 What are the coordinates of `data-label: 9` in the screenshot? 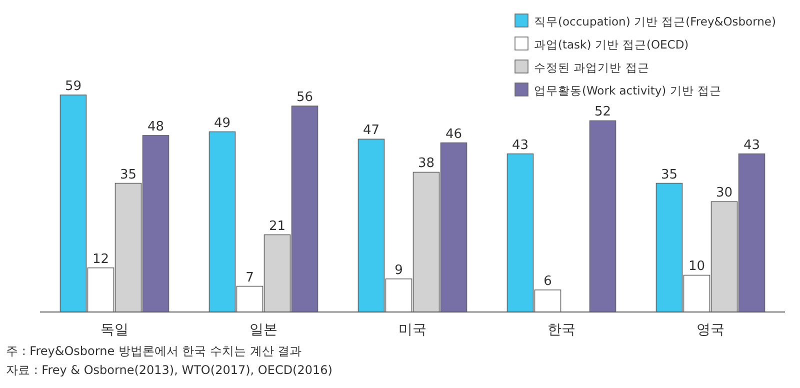 It's located at (398, 270).